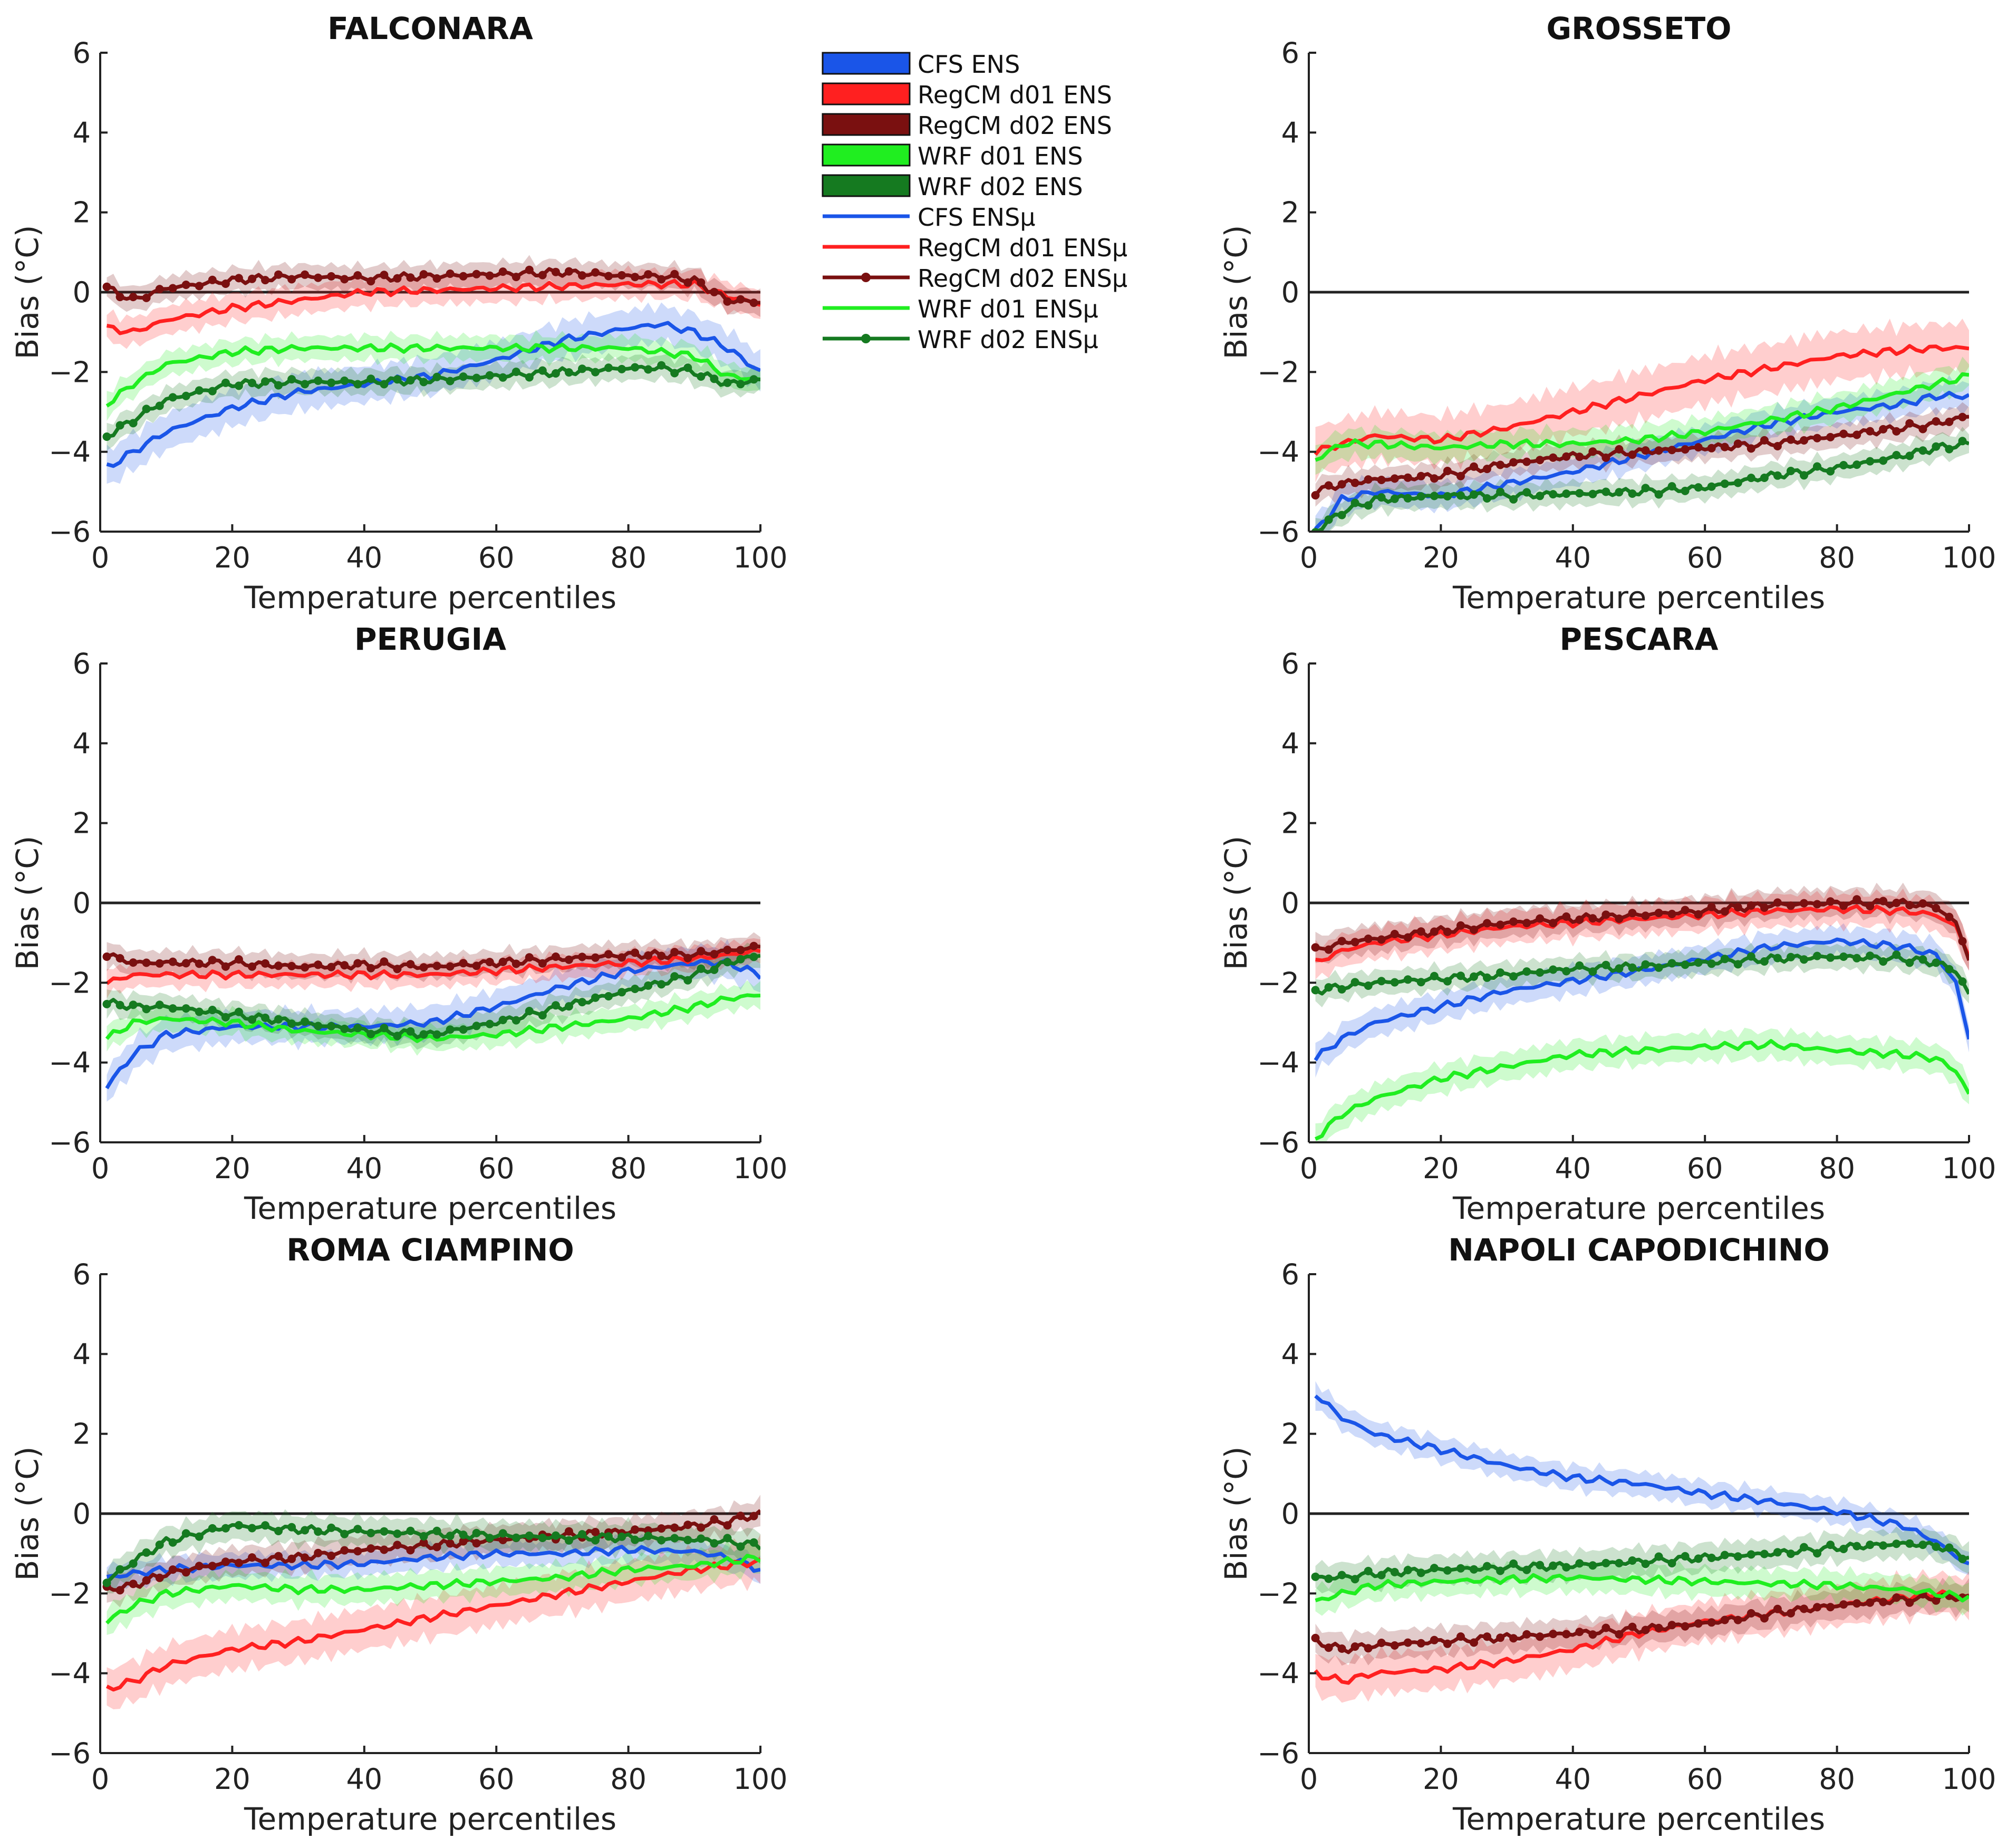 Image resolution: width=2007 pixels, height=1848 pixels. I want to click on x-tick-label: 20, so click(232, 1168).